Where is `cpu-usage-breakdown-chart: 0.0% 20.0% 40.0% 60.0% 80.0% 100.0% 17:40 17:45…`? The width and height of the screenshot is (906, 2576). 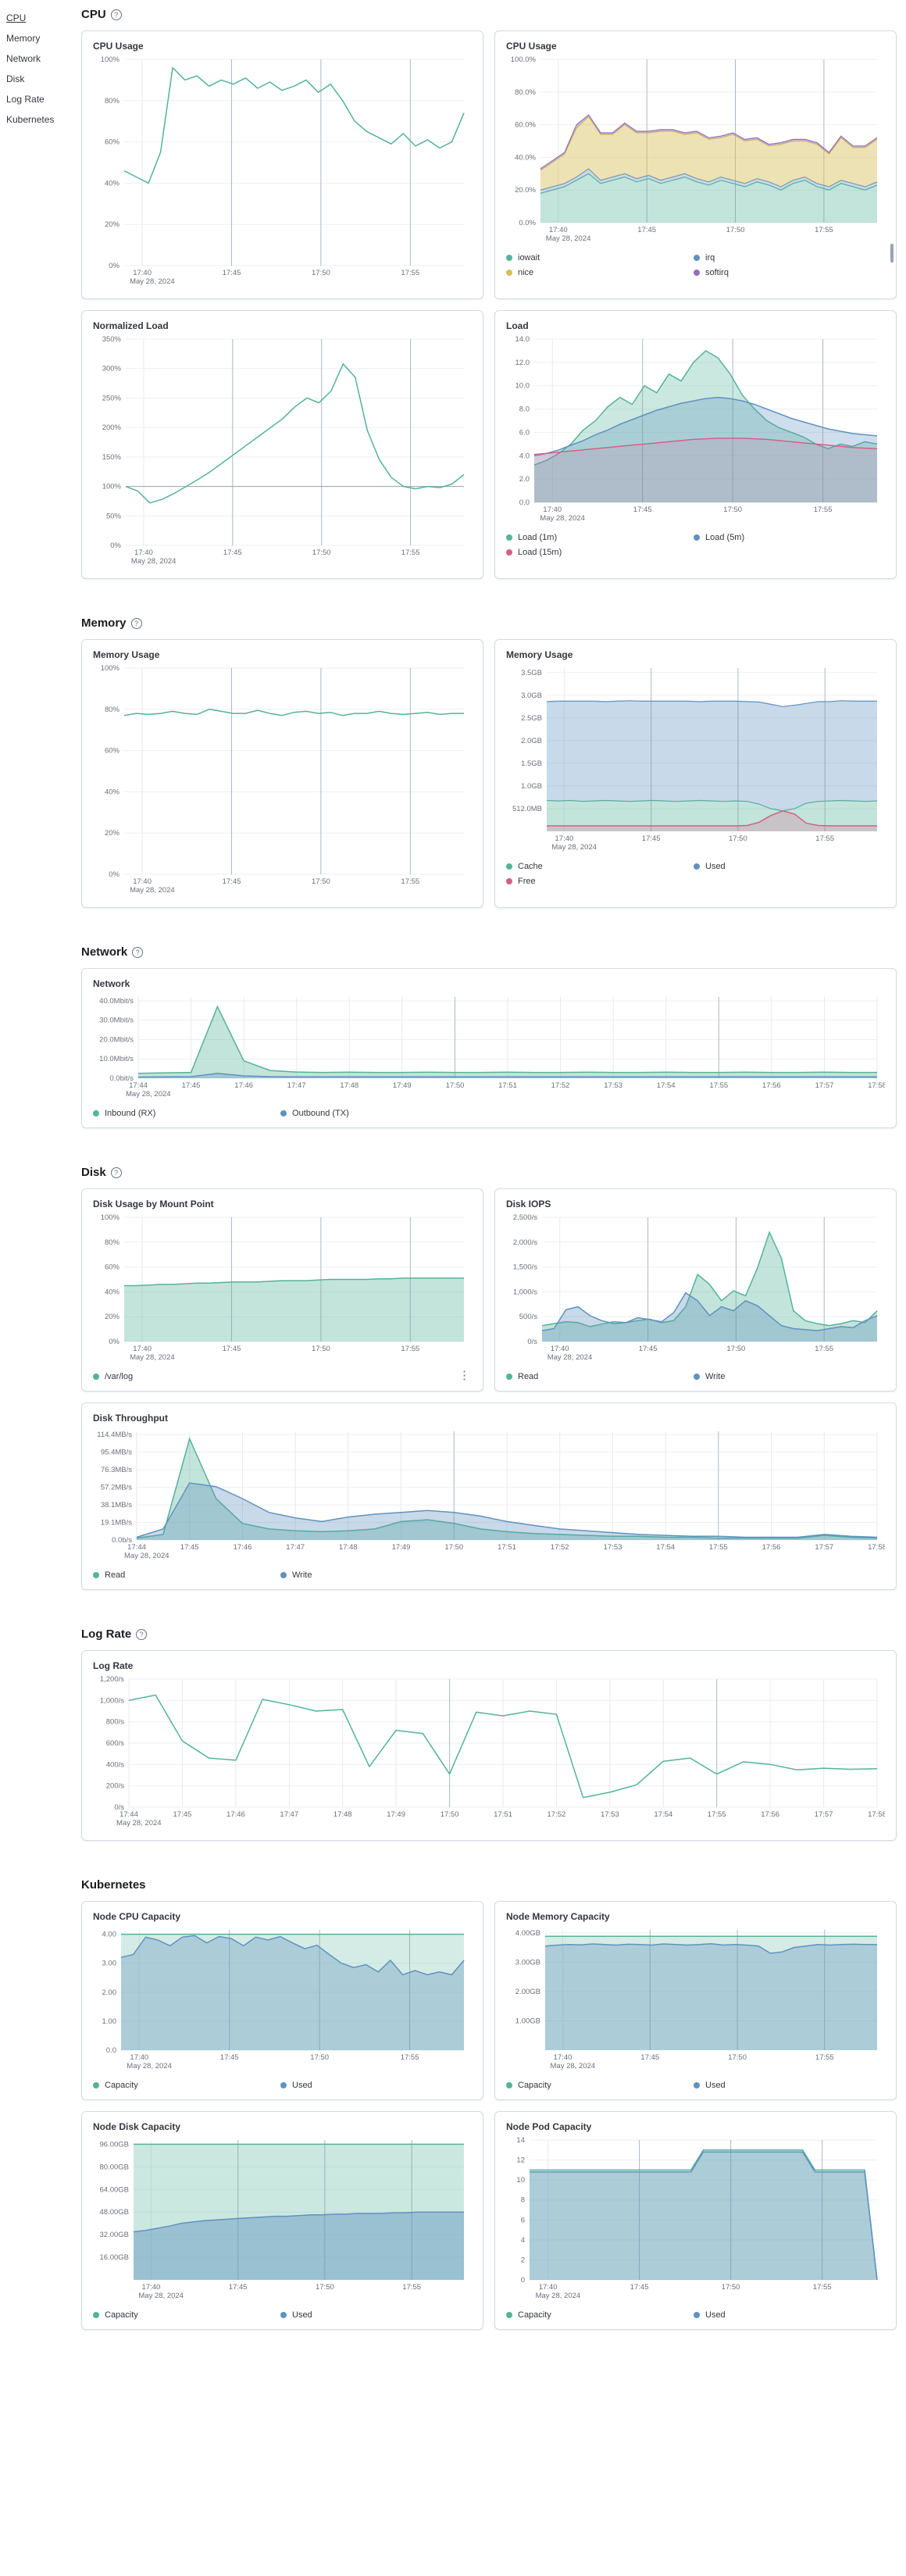
cpu-usage-breakdown-chart: 0.0% 20.0% 40.0% 60.0% 80.0% 100.0% 17:40 17:45… is located at coordinates (695, 151).